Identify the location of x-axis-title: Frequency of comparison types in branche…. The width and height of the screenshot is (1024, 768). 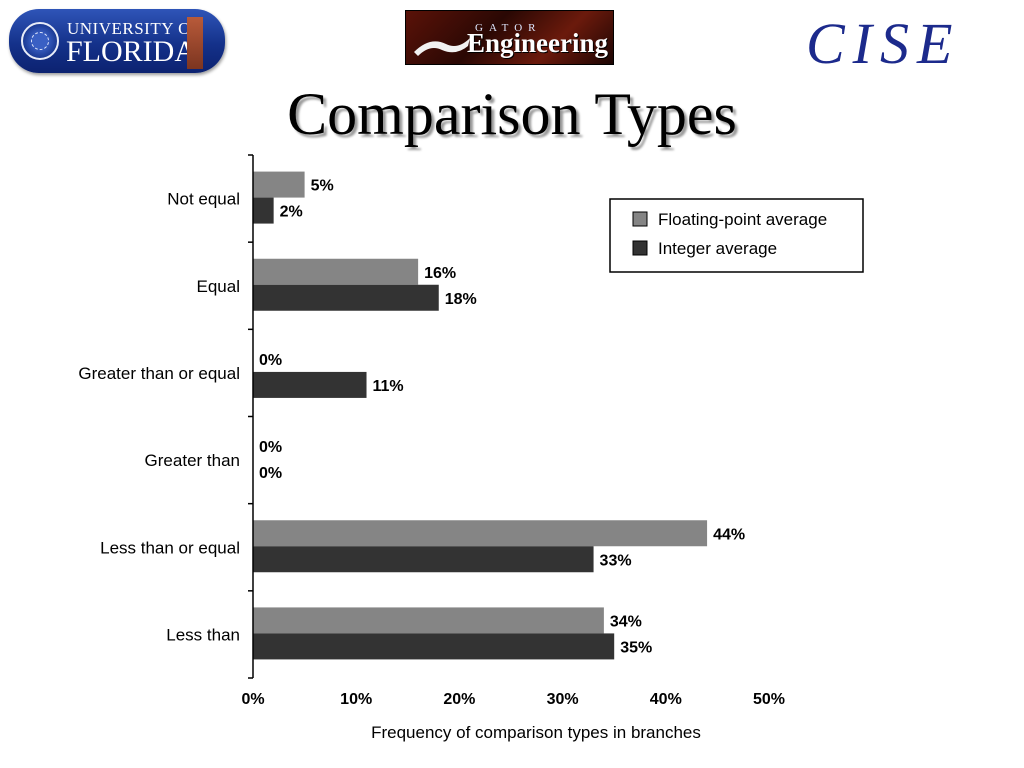
(536, 732).